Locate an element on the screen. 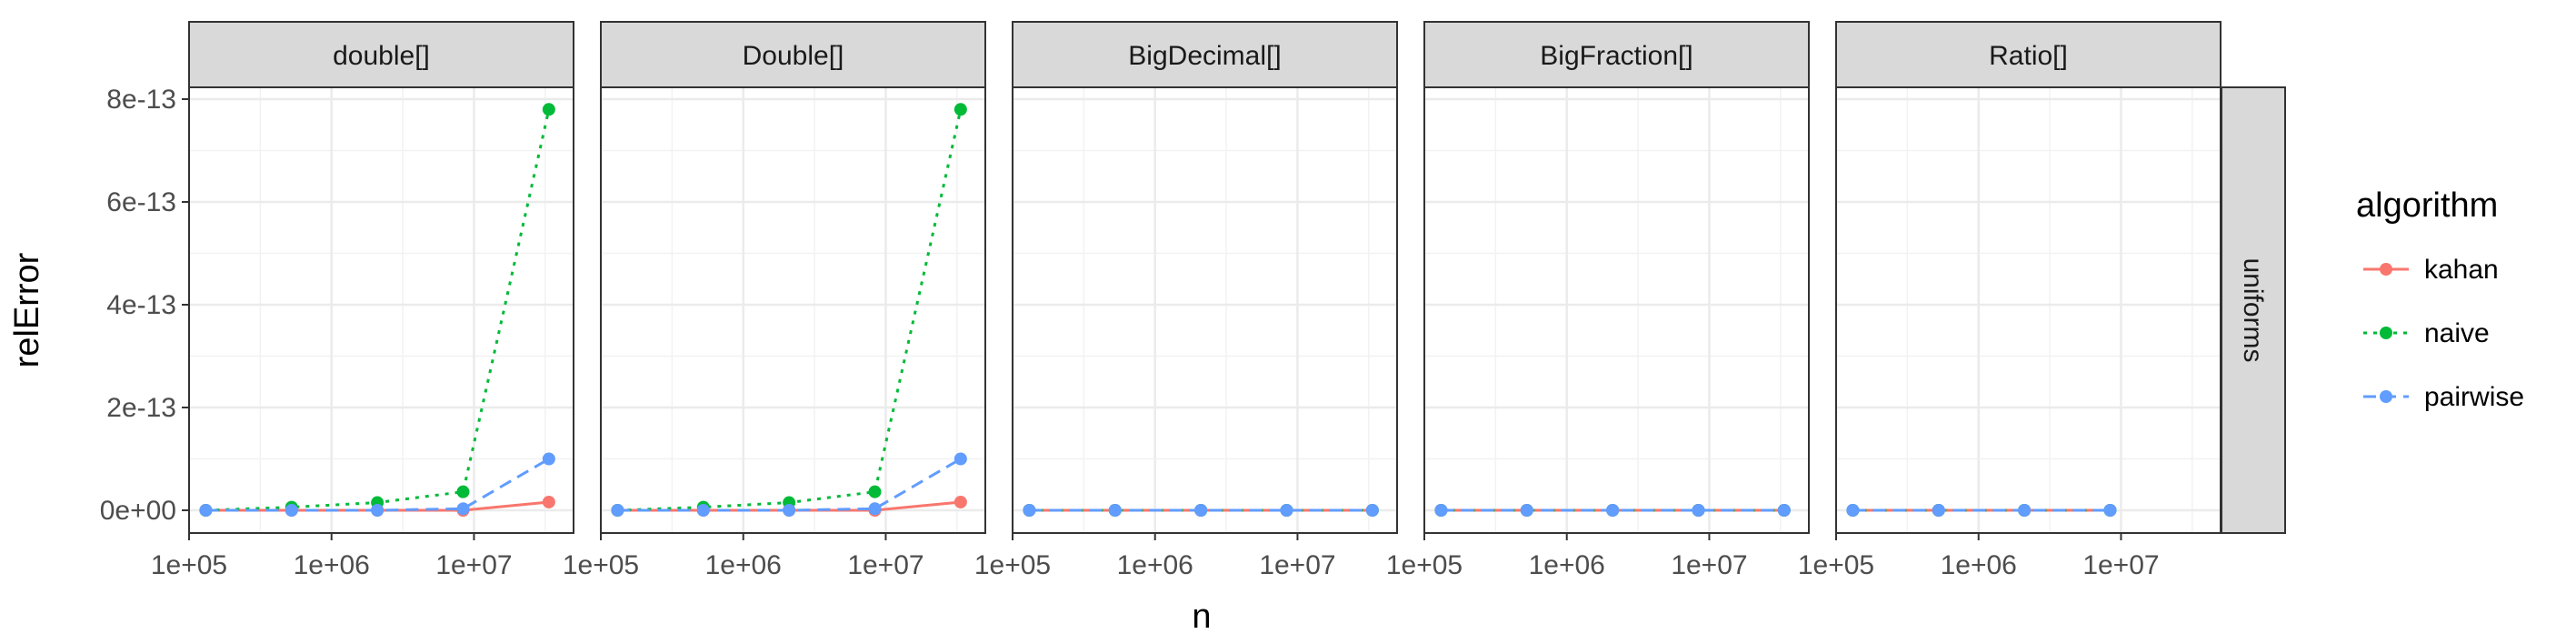 The width and height of the screenshot is (2576, 644). y-tick-label: 6e-13 is located at coordinates (141, 202).